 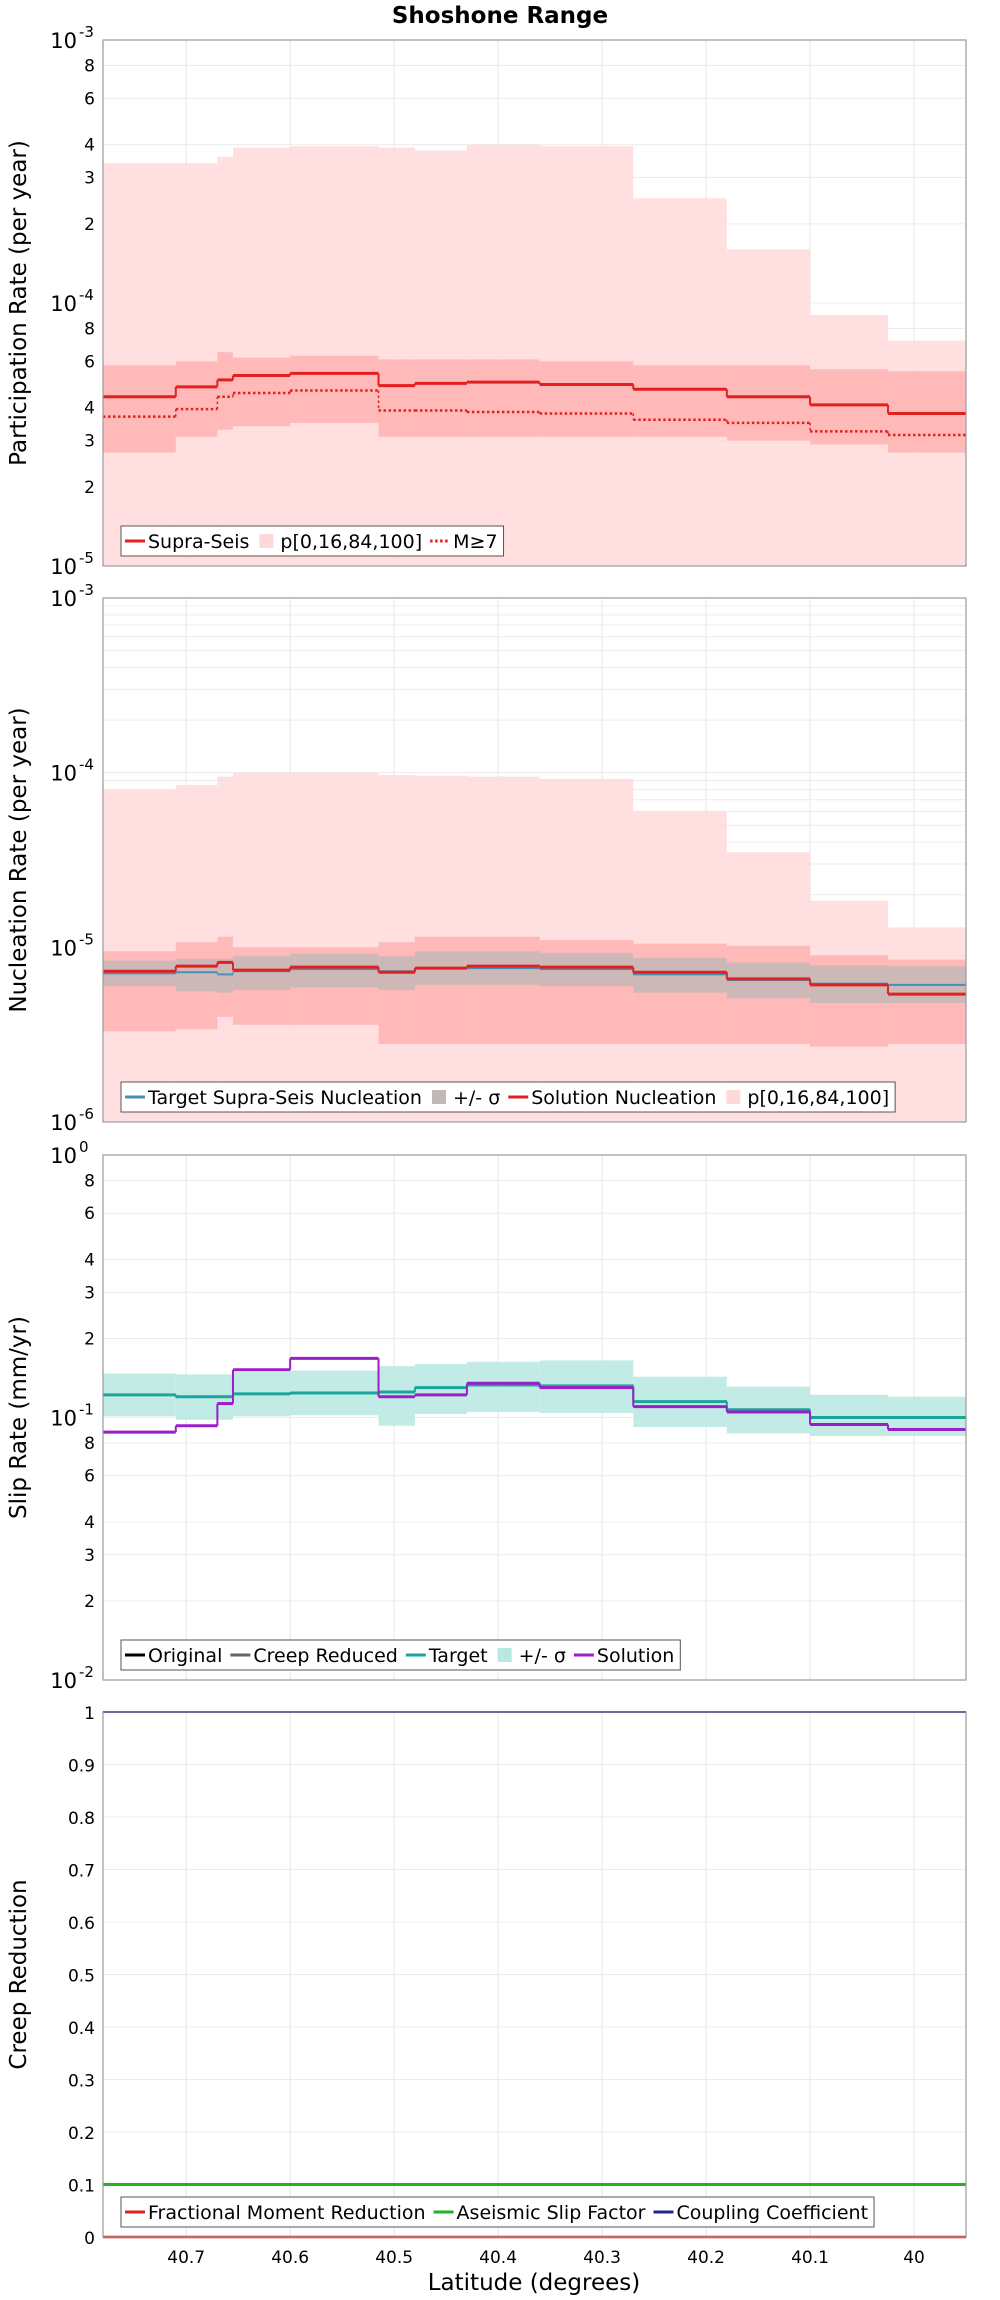 What do you see at coordinates (89, 1602) in the screenshot?
I see `y-minor-tick-label: 2` at bounding box center [89, 1602].